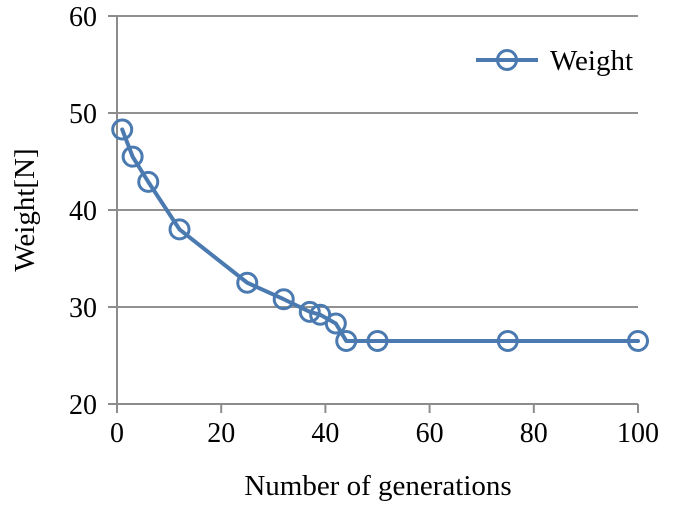  What do you see at coordinates (638, 433) in the screenshot?
I see `x-tick-label-100: 100` at bounding box center [638, 433].